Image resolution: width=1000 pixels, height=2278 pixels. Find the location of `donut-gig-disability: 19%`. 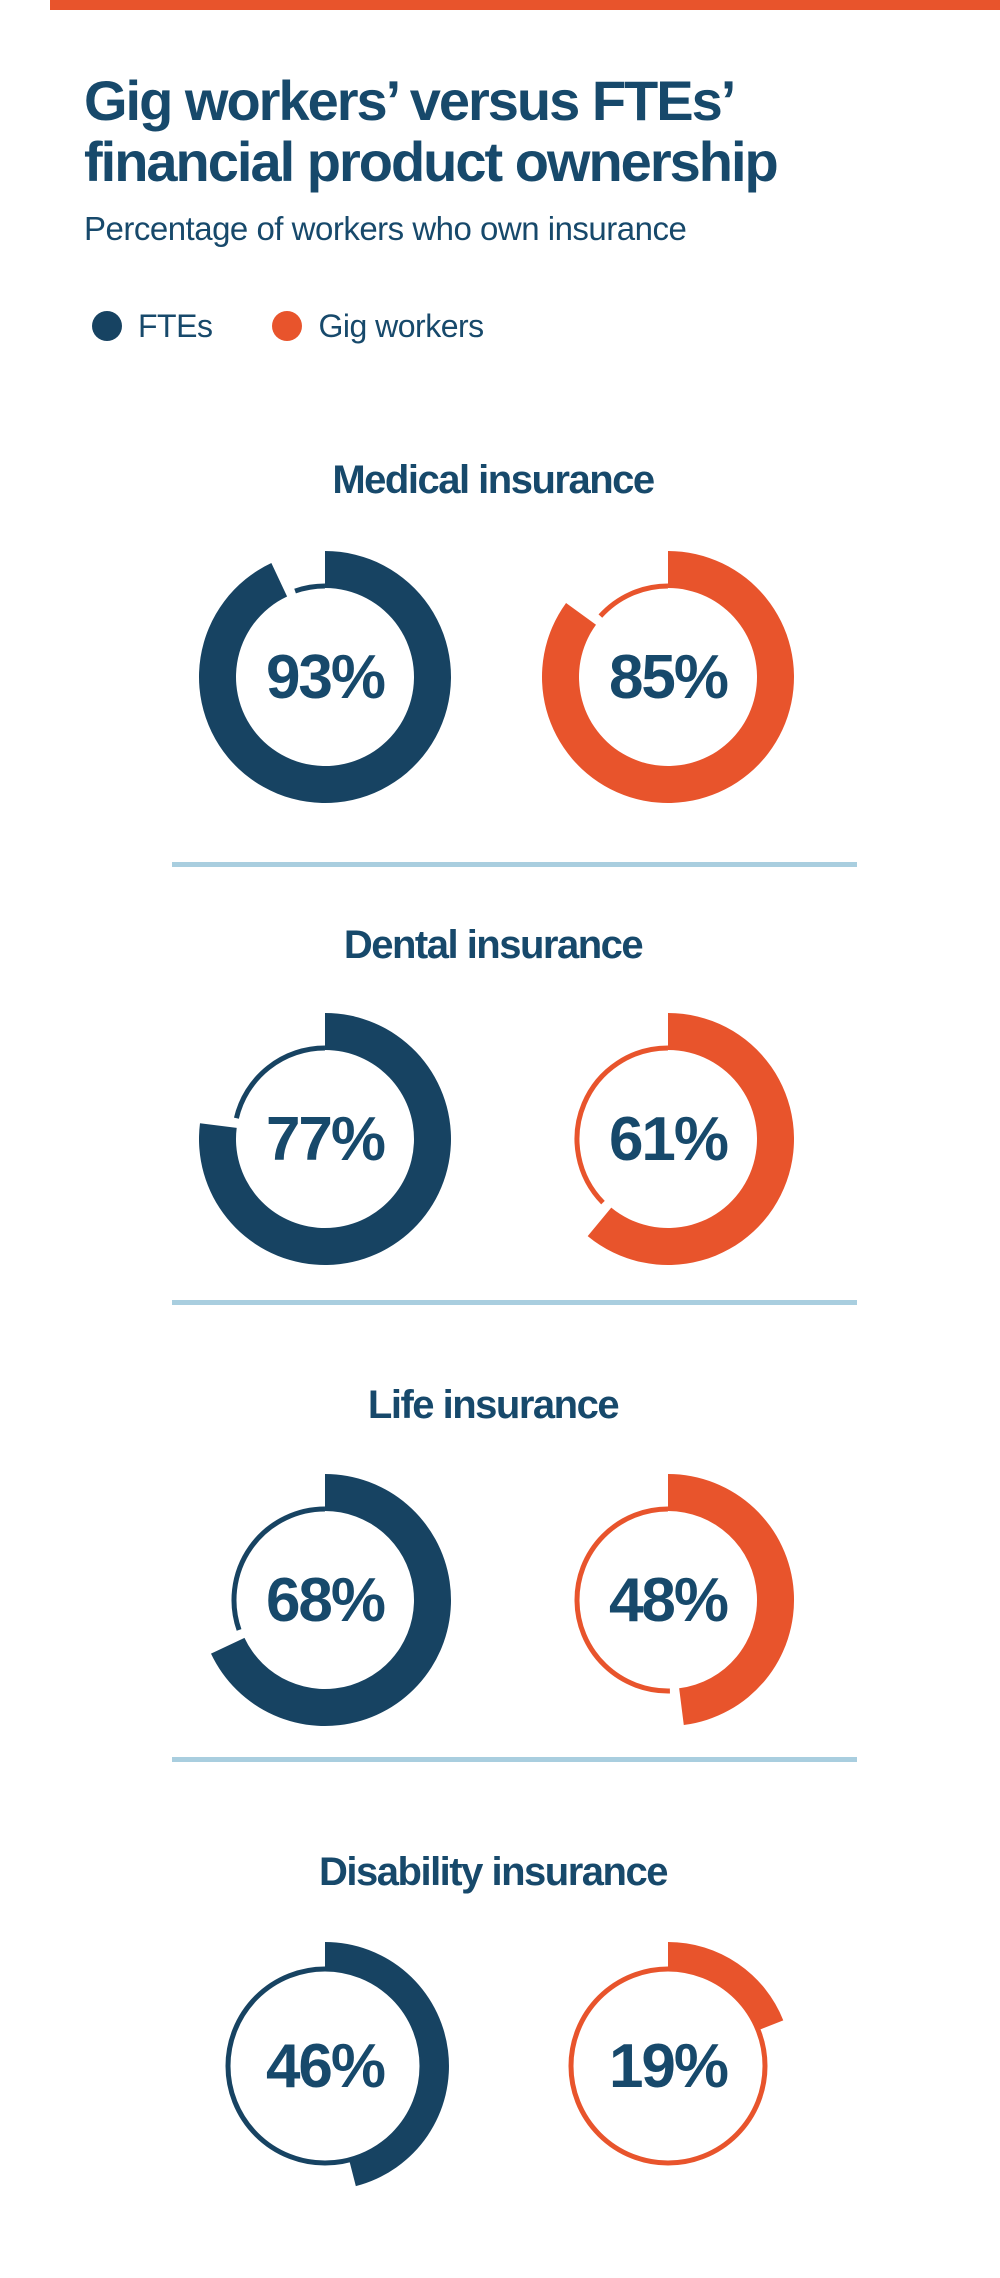

donut-gig-disability: 19% is located at coordinates (668, 2066).